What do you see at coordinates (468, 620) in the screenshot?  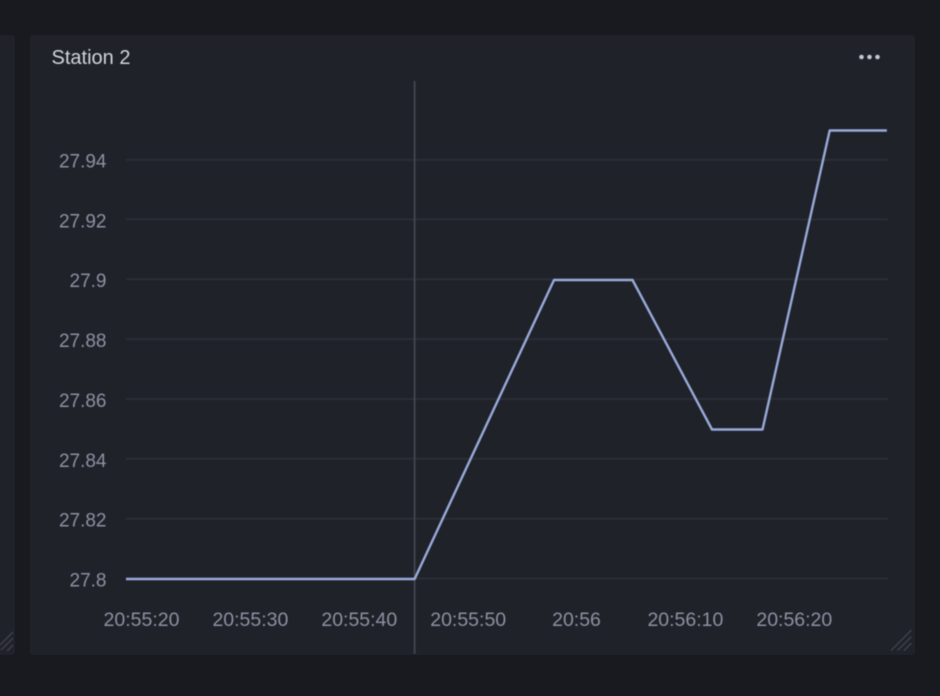 I see `svg-text: 20:55:50` at bounding box center [468, 620].